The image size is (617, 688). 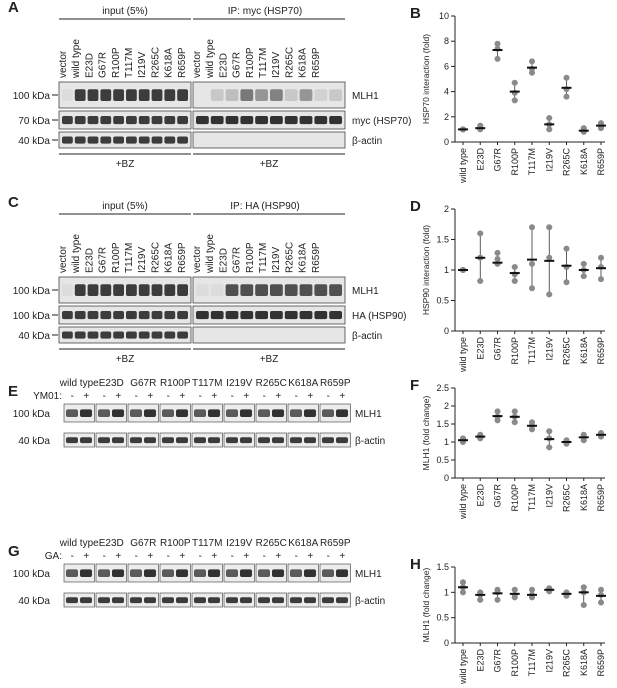 I want to click on x-tick-label: I219V, so click(x=549, y=349).